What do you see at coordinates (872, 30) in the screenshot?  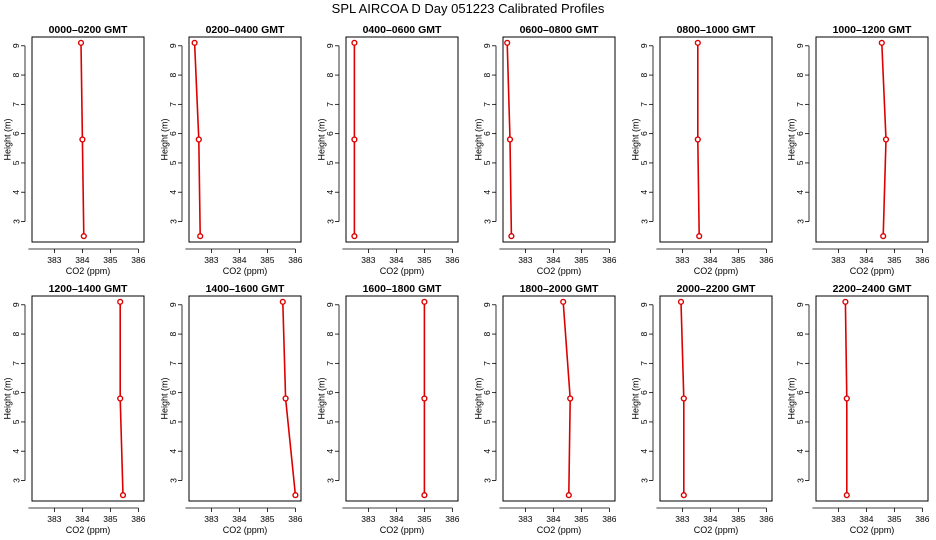 I see `panel-title: 1000–1200 GMT` at bounding box center [872, 30].